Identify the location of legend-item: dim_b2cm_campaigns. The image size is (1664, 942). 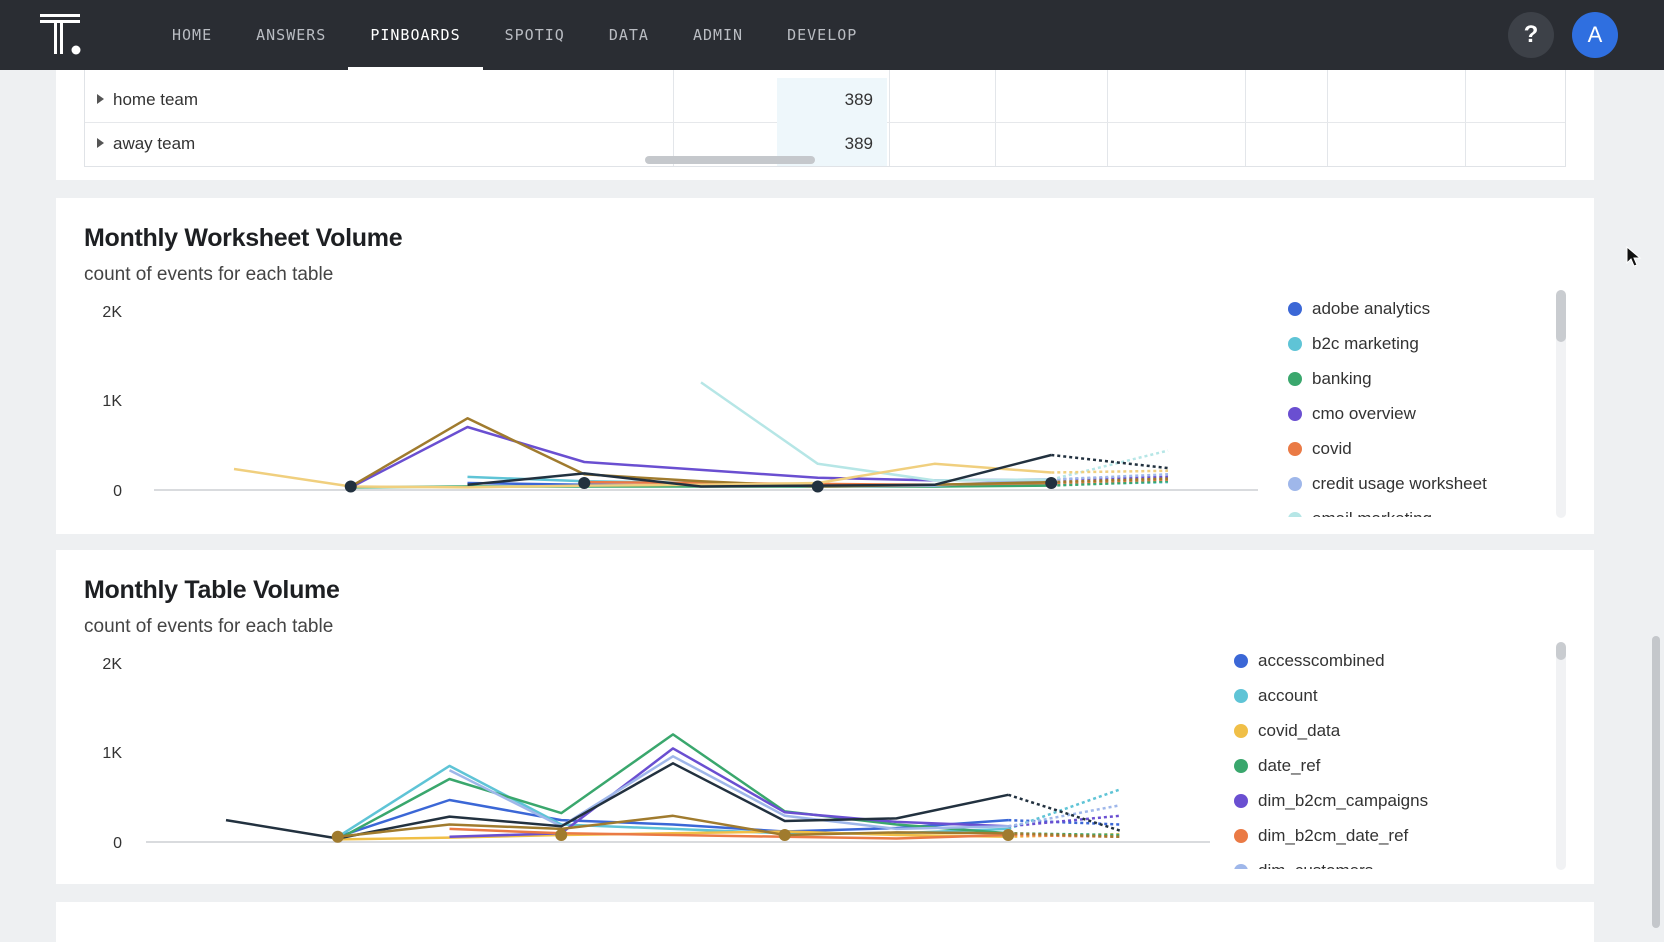
(1384, 800).